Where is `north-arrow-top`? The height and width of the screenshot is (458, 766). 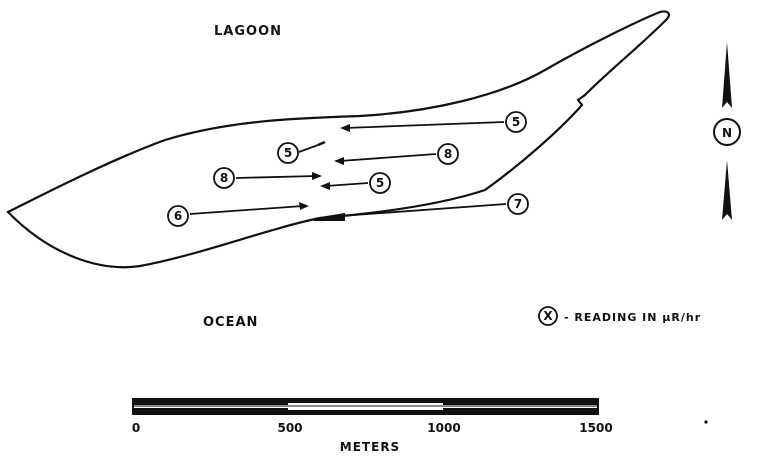 north-arrow-top is located at coordinates (727, 75).